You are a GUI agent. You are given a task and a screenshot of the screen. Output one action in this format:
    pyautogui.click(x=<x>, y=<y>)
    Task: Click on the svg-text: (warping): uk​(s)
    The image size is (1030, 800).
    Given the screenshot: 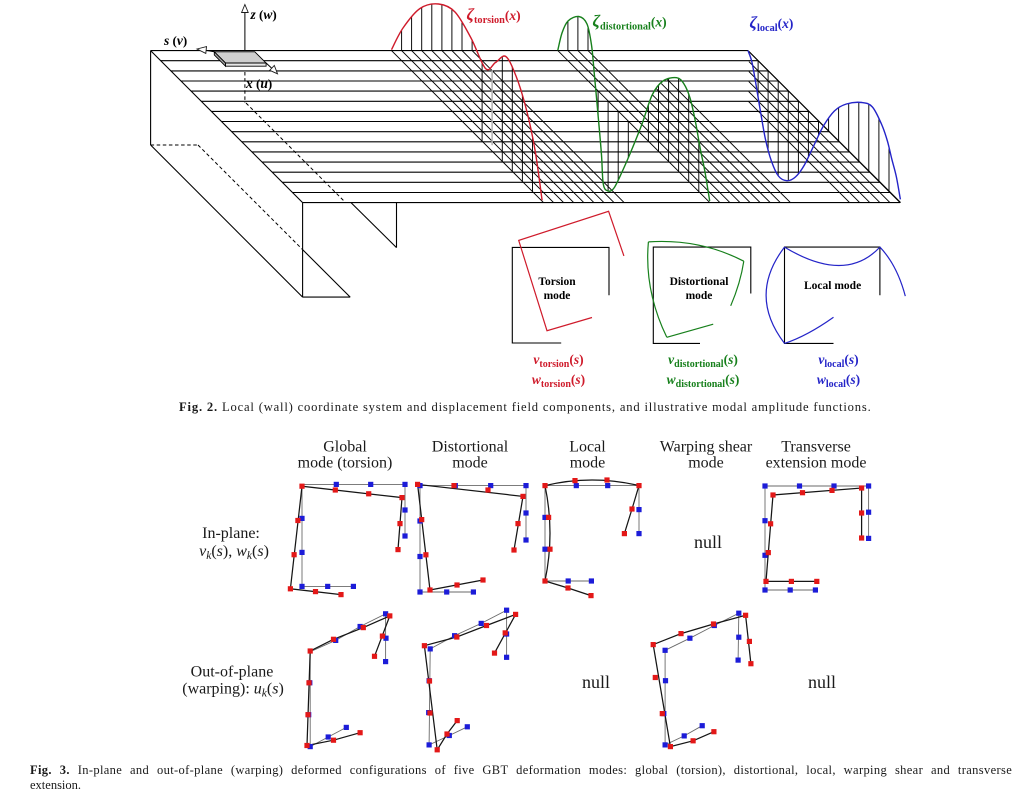 What is the action you would take?
    pyautogui.click(x=233, y=690)
    